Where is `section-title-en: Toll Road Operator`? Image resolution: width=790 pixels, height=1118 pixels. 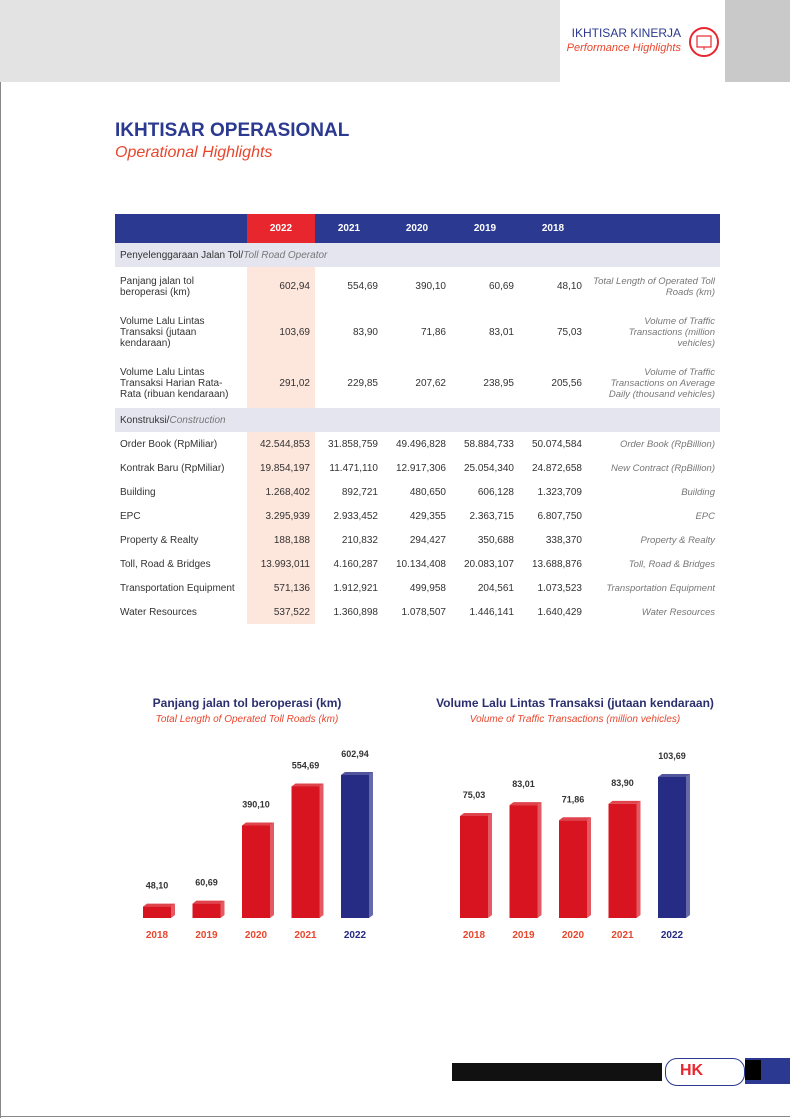
section-title-en: Toll Road Operator is located at coordinates (285, 255).